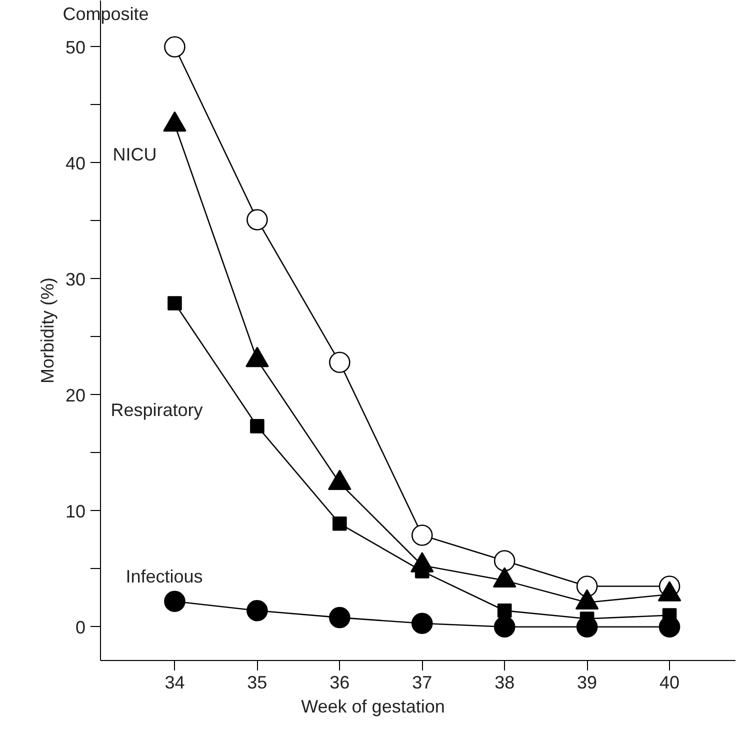  Describe the element at coordinates (257, 682) in the screenshot. I see `x-tick-label: 35` at that location.